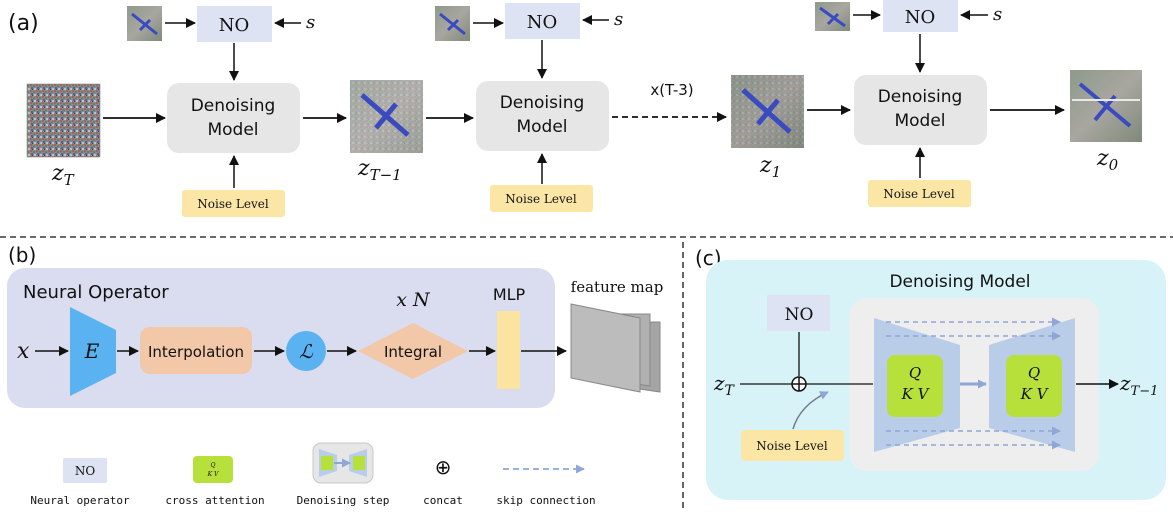 The image size is (1173, 512). What do you see at coordinates (386, 116) in the screenshot?
I see `image-zT1` at bounding box center [386, 116].